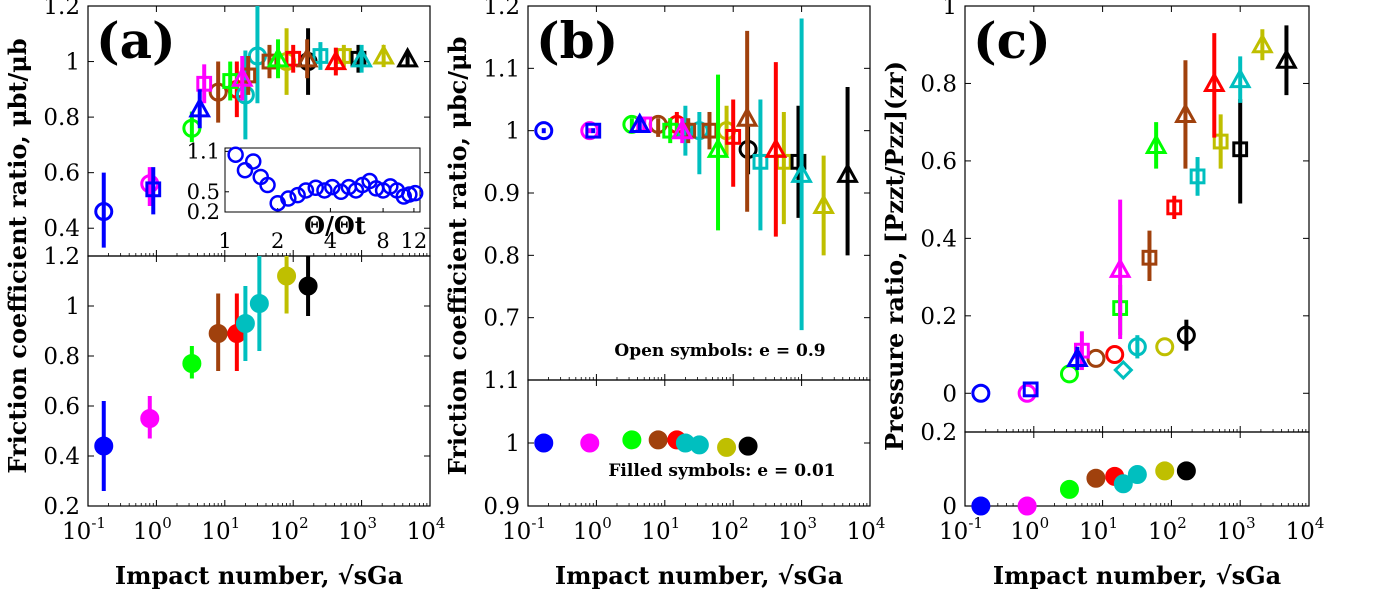  Describe the element at coordinates (136, 40) in the screenshot. I see `panel-label: (a)` at that location.